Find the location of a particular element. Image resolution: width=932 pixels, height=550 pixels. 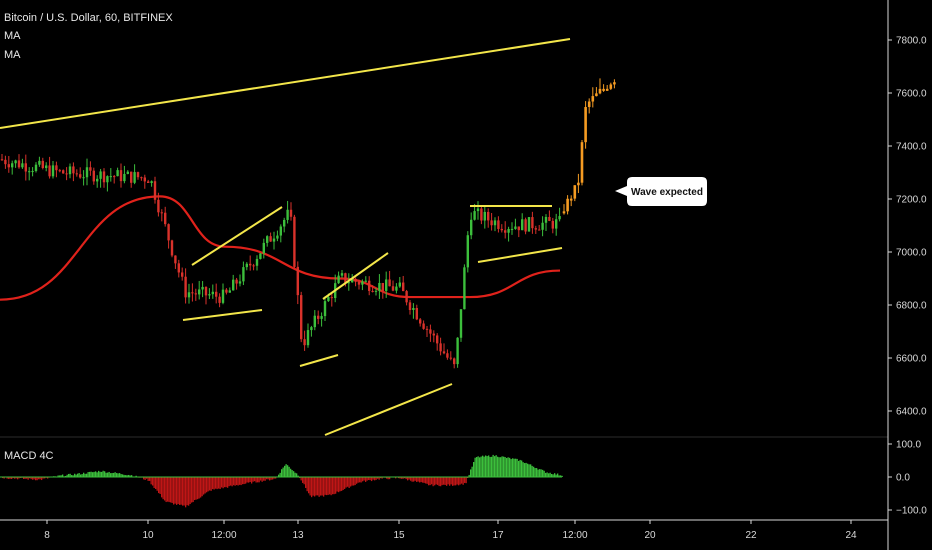

macd-label: MACD 4C is located at coordinates (29, 456).